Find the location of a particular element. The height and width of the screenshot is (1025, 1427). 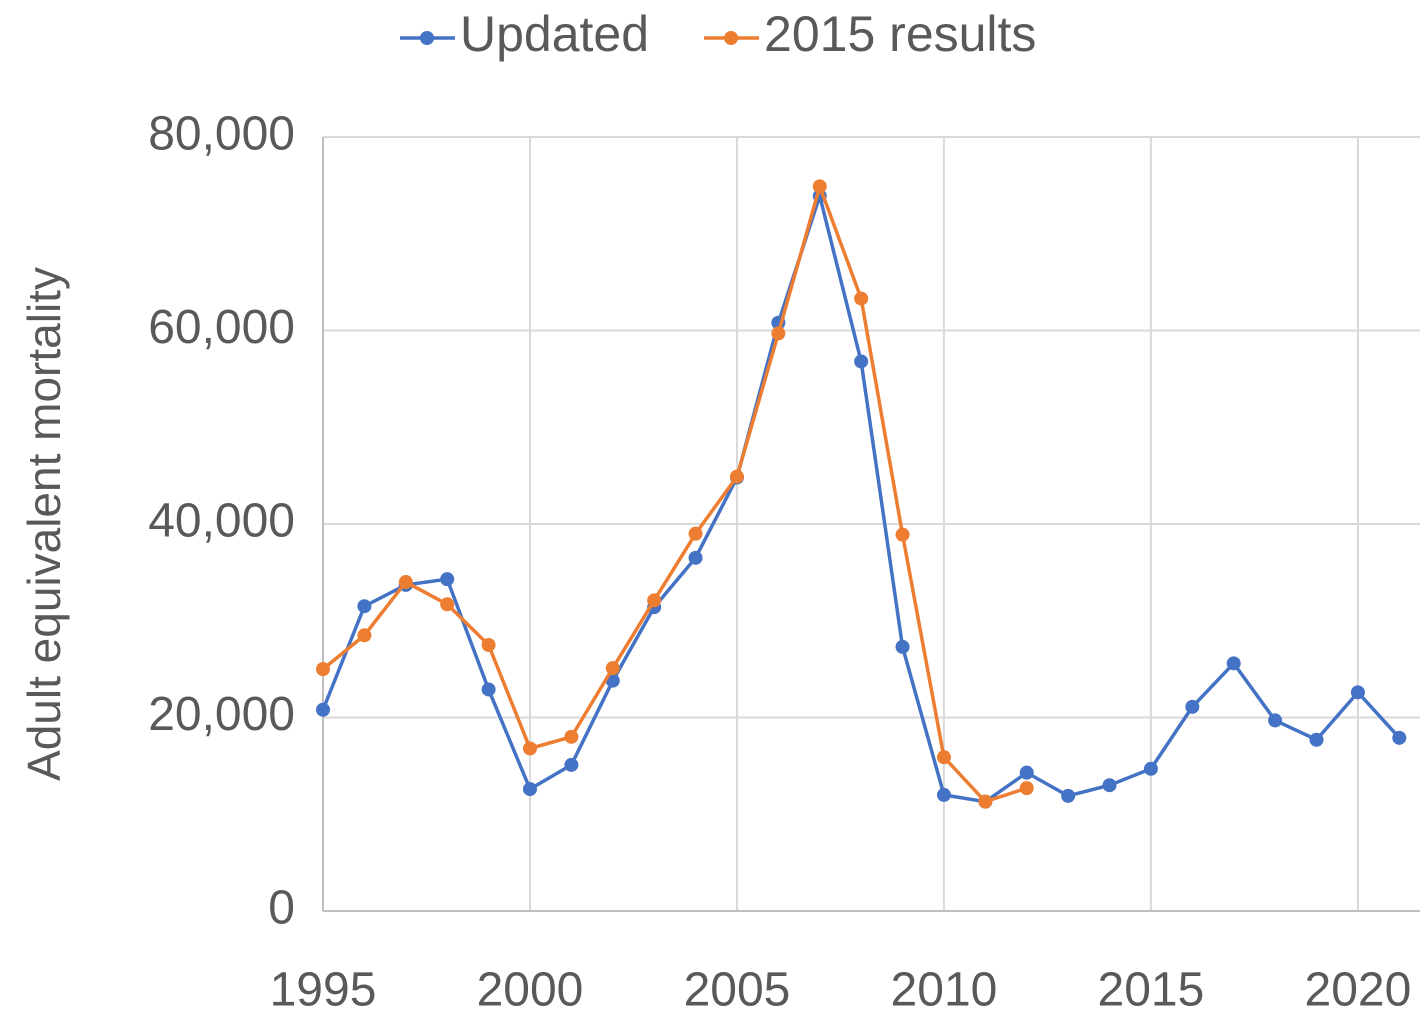

legend-label: 2015 results is located at coordinates (900, 34).